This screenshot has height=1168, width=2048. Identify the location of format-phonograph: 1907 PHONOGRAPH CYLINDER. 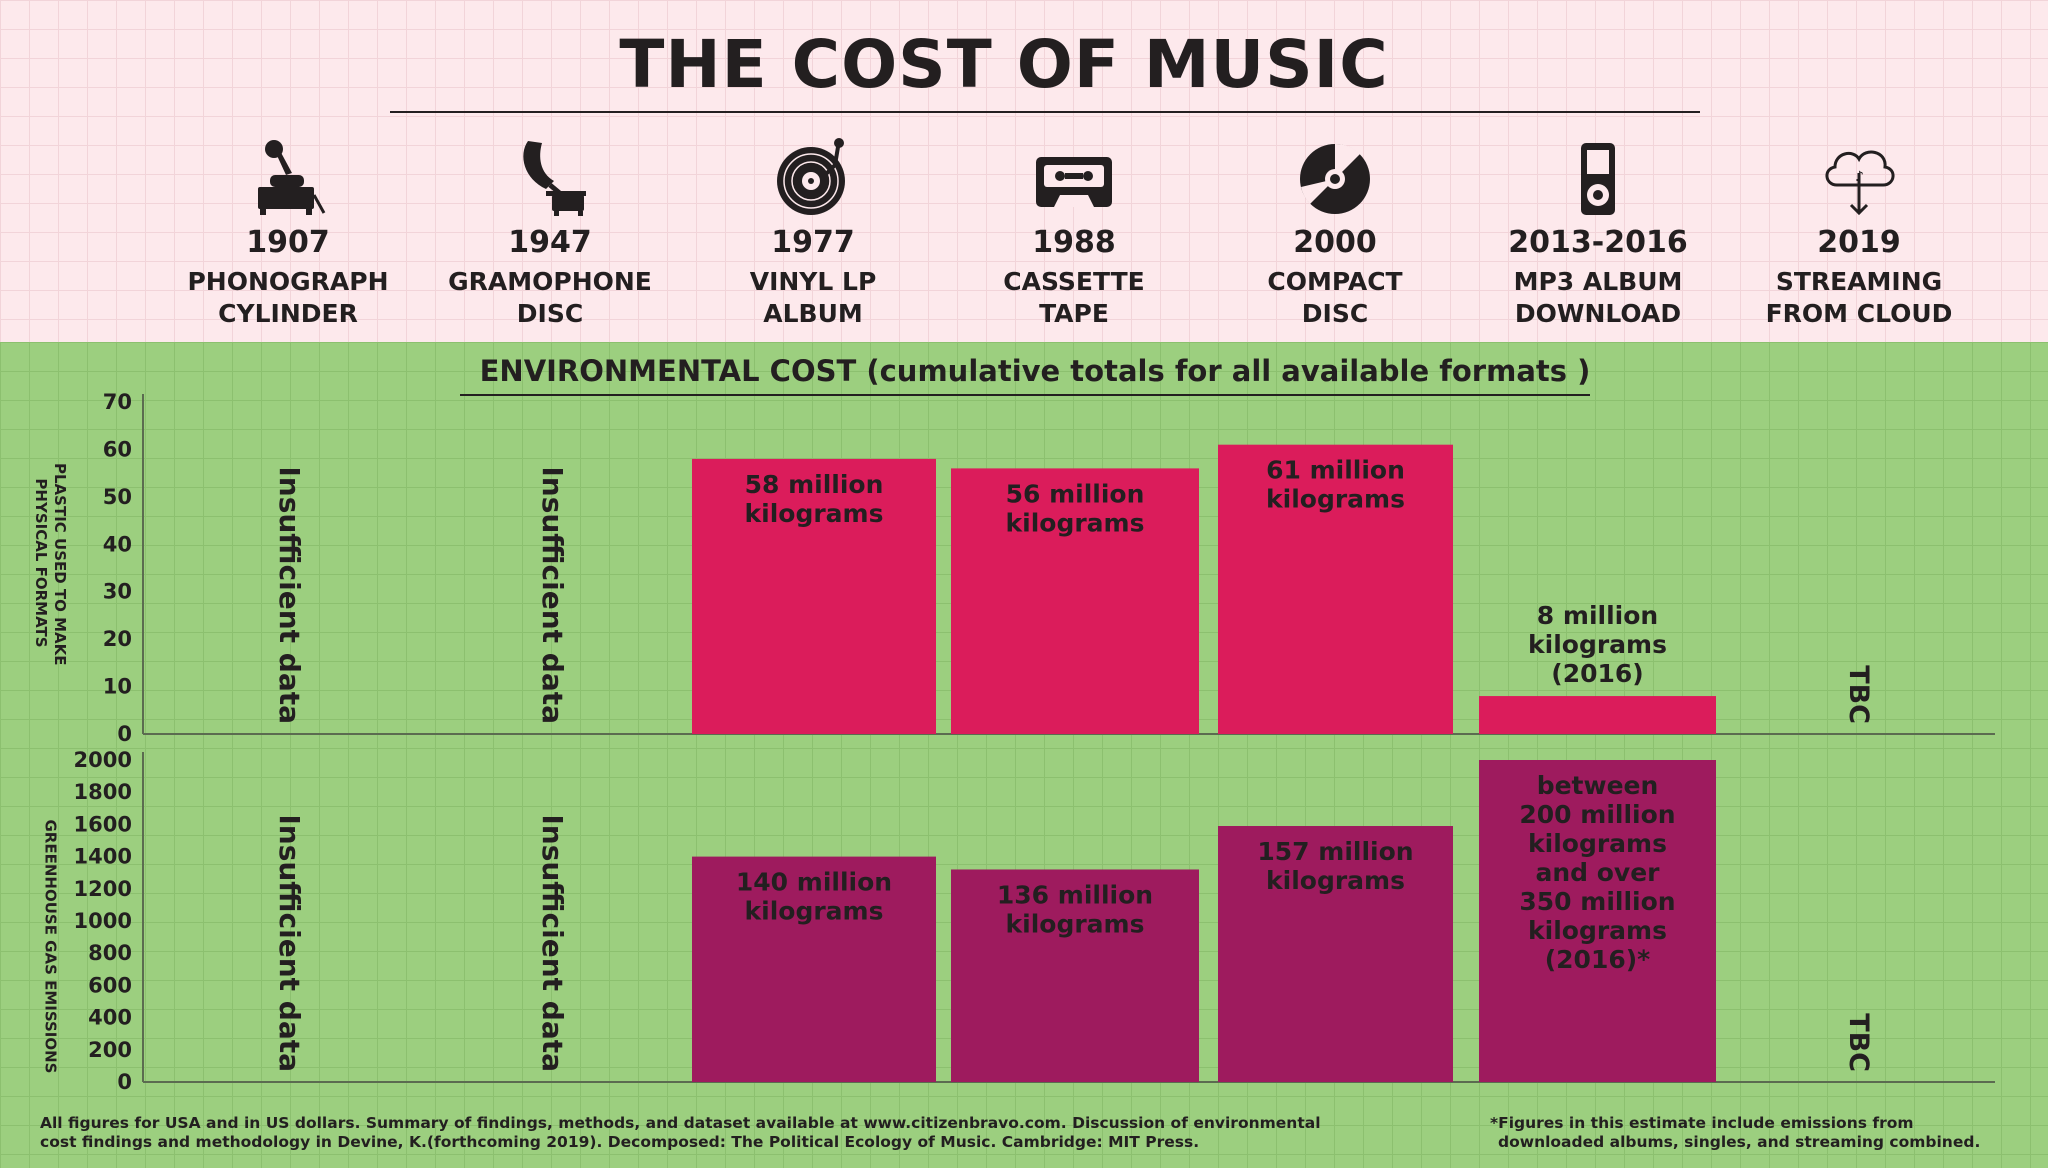
(288, 232).